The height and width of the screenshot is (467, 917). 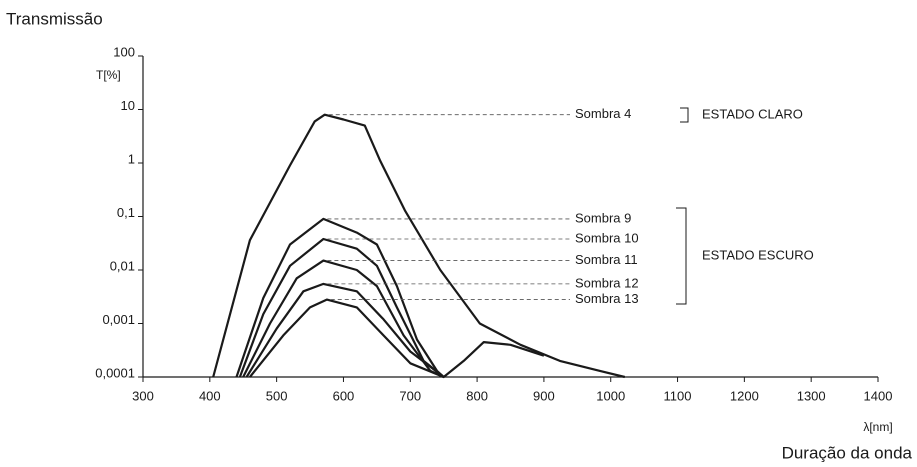 I want to click on annotation: ESTADO CLARO, so click(x=752, y=113).